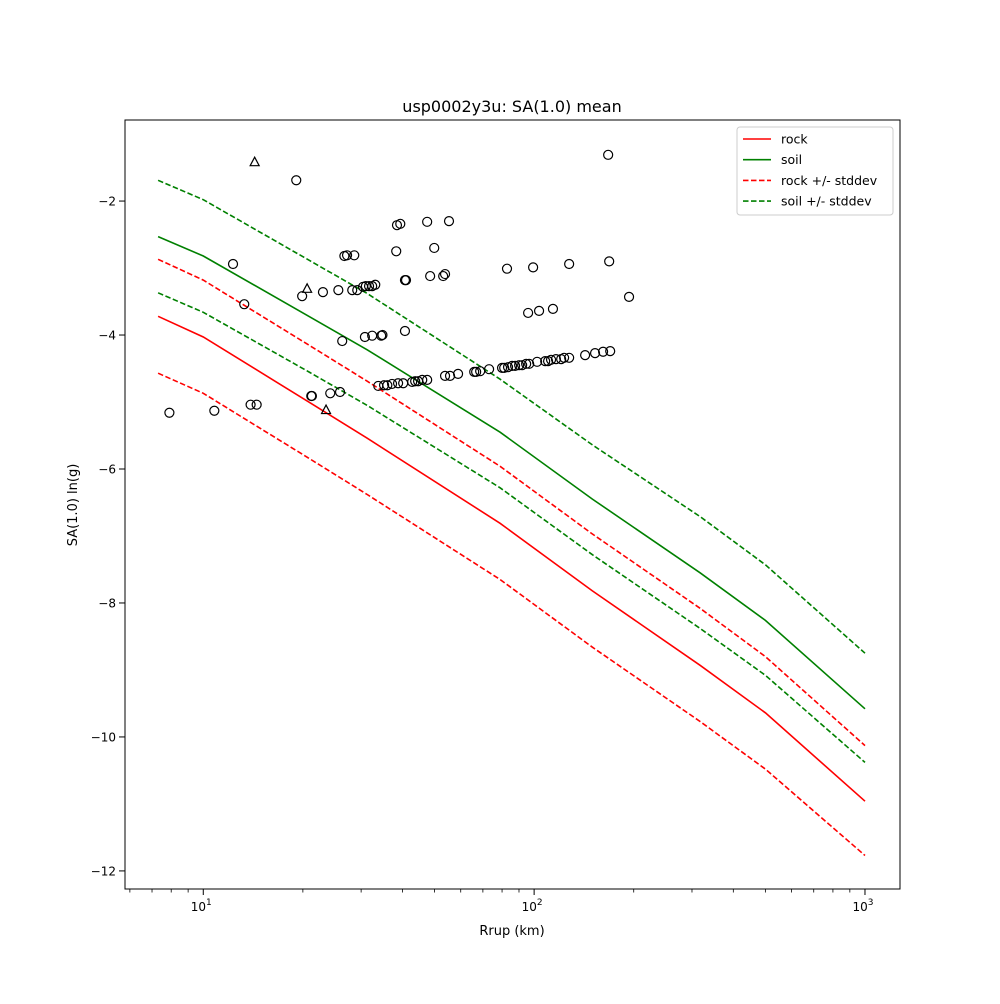  What do you see at coordinates (107, 202) in the screenshot?
I see `y-tick-label: −2` at bounding box center [107, 202].